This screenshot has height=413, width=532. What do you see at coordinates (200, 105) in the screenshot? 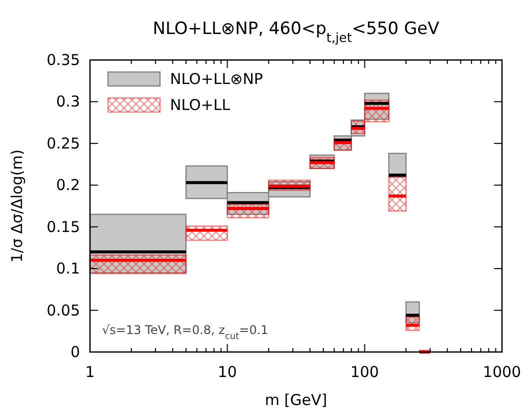
I see `legend-label: NLO+LL` at bounding box center [200, 105].